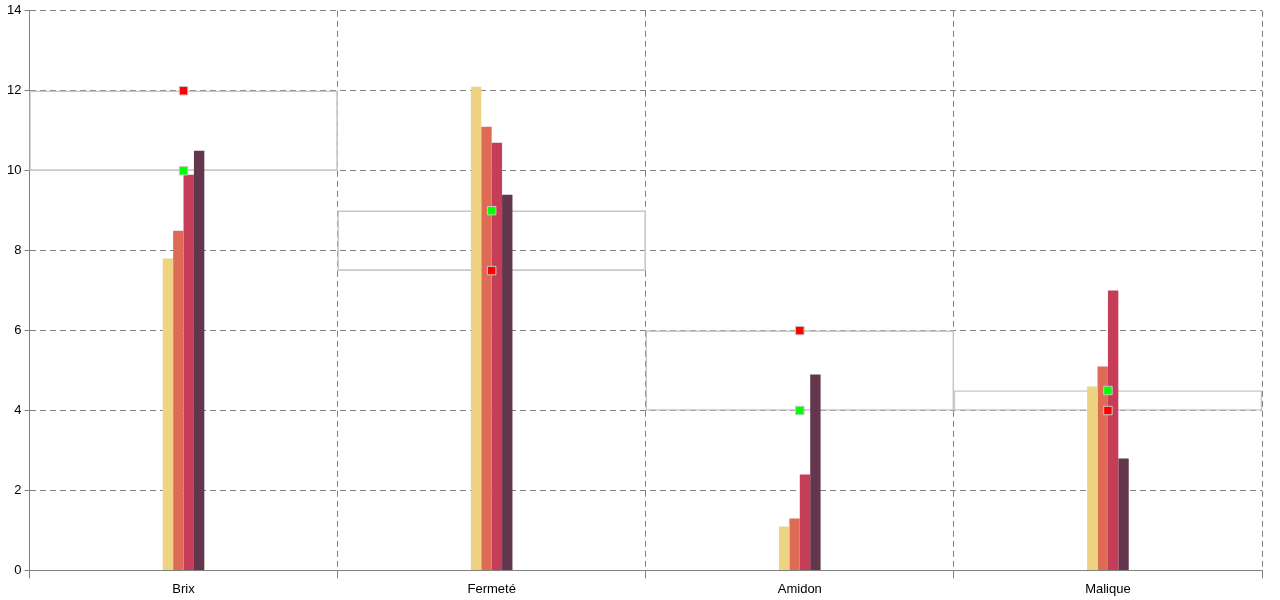 Image resolution: width=1280 pixels, height=600 pixels. Describe the element at coordinates (184, 588) in the screenshot. I see `x-tick-label: Brix` at that location.